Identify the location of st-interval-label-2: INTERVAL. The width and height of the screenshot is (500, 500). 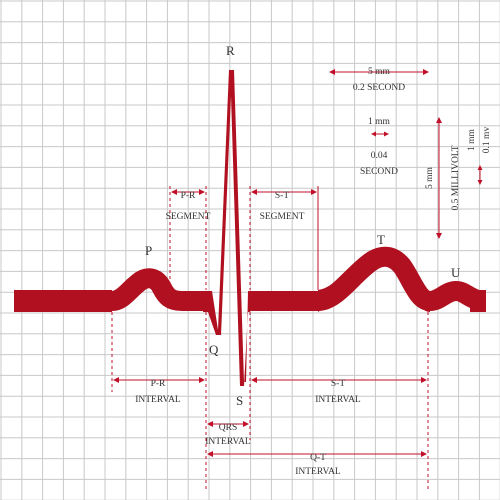
(338, 400).